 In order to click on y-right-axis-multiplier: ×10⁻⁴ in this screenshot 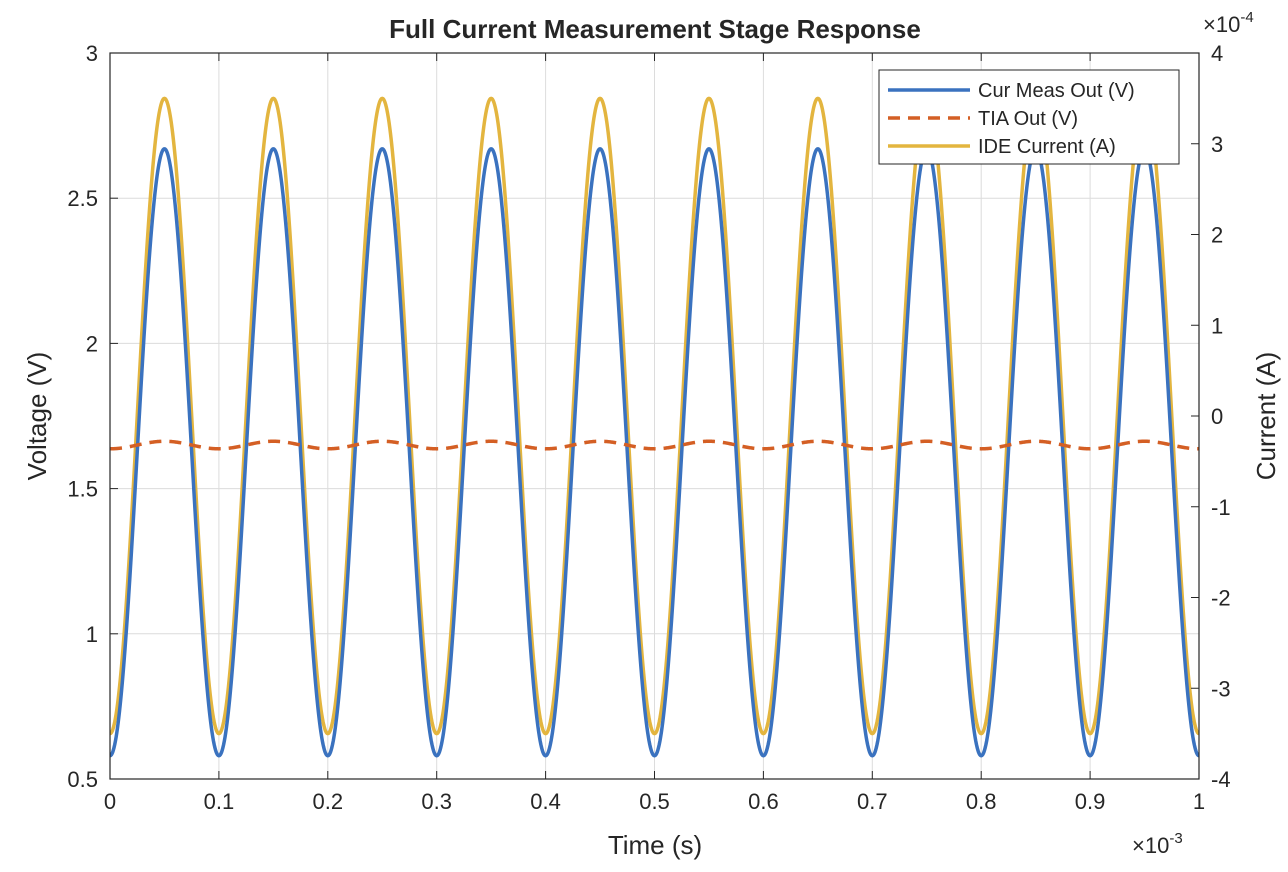, I will do `click(1228, 23)`.